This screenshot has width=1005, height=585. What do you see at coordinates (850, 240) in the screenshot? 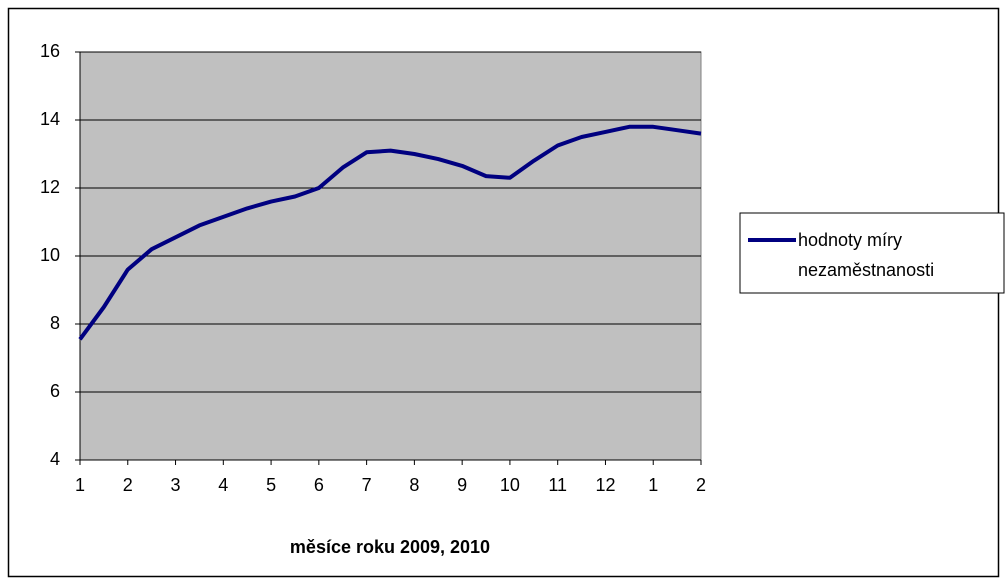
I see `legend-label-line: hodnoty míry` at bounding box center [850, 240].